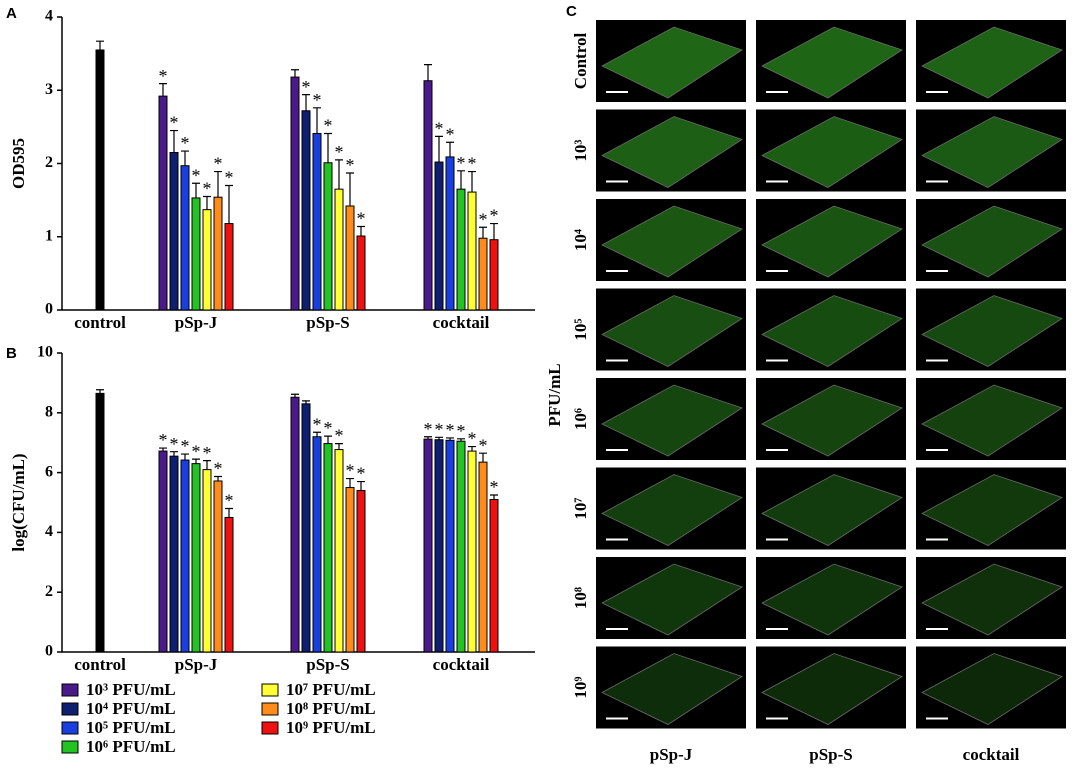 The image size is (1084, 776). What do you see at coordinates (49, 16) in the screenshot?
I see `y-tick-label: 4` at bounding box center [49, 16].